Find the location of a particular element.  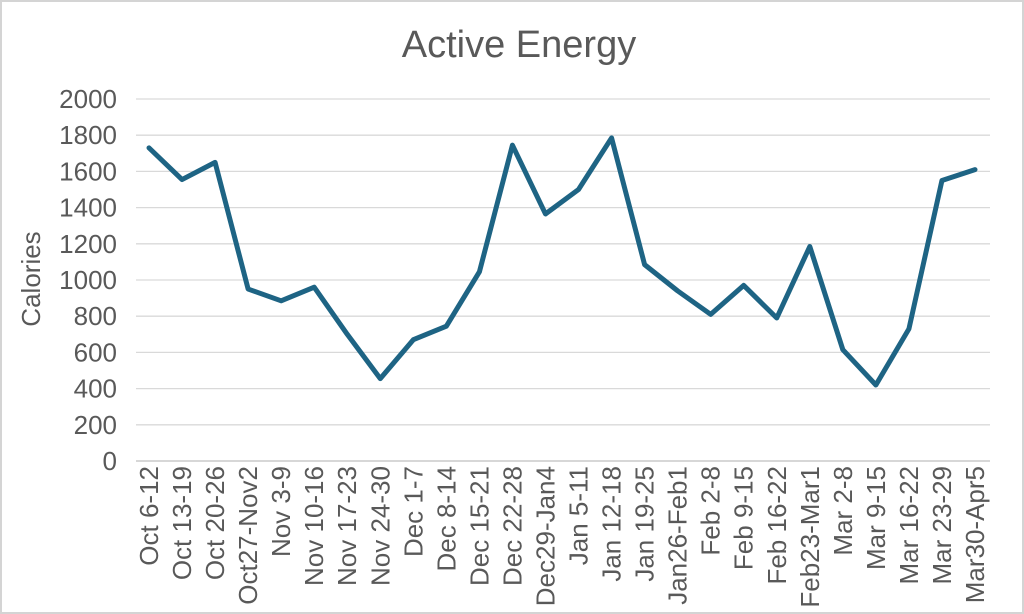

y-axis-tick-label: 600 is located at coordinates (95, 352).